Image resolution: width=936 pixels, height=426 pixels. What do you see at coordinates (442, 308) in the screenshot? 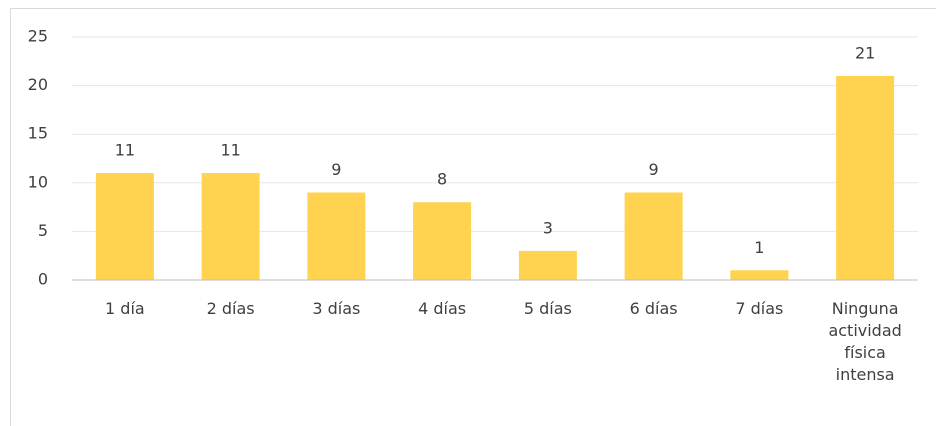
I see `x-tick-label: 4 días` at bounding box center [442, 308].